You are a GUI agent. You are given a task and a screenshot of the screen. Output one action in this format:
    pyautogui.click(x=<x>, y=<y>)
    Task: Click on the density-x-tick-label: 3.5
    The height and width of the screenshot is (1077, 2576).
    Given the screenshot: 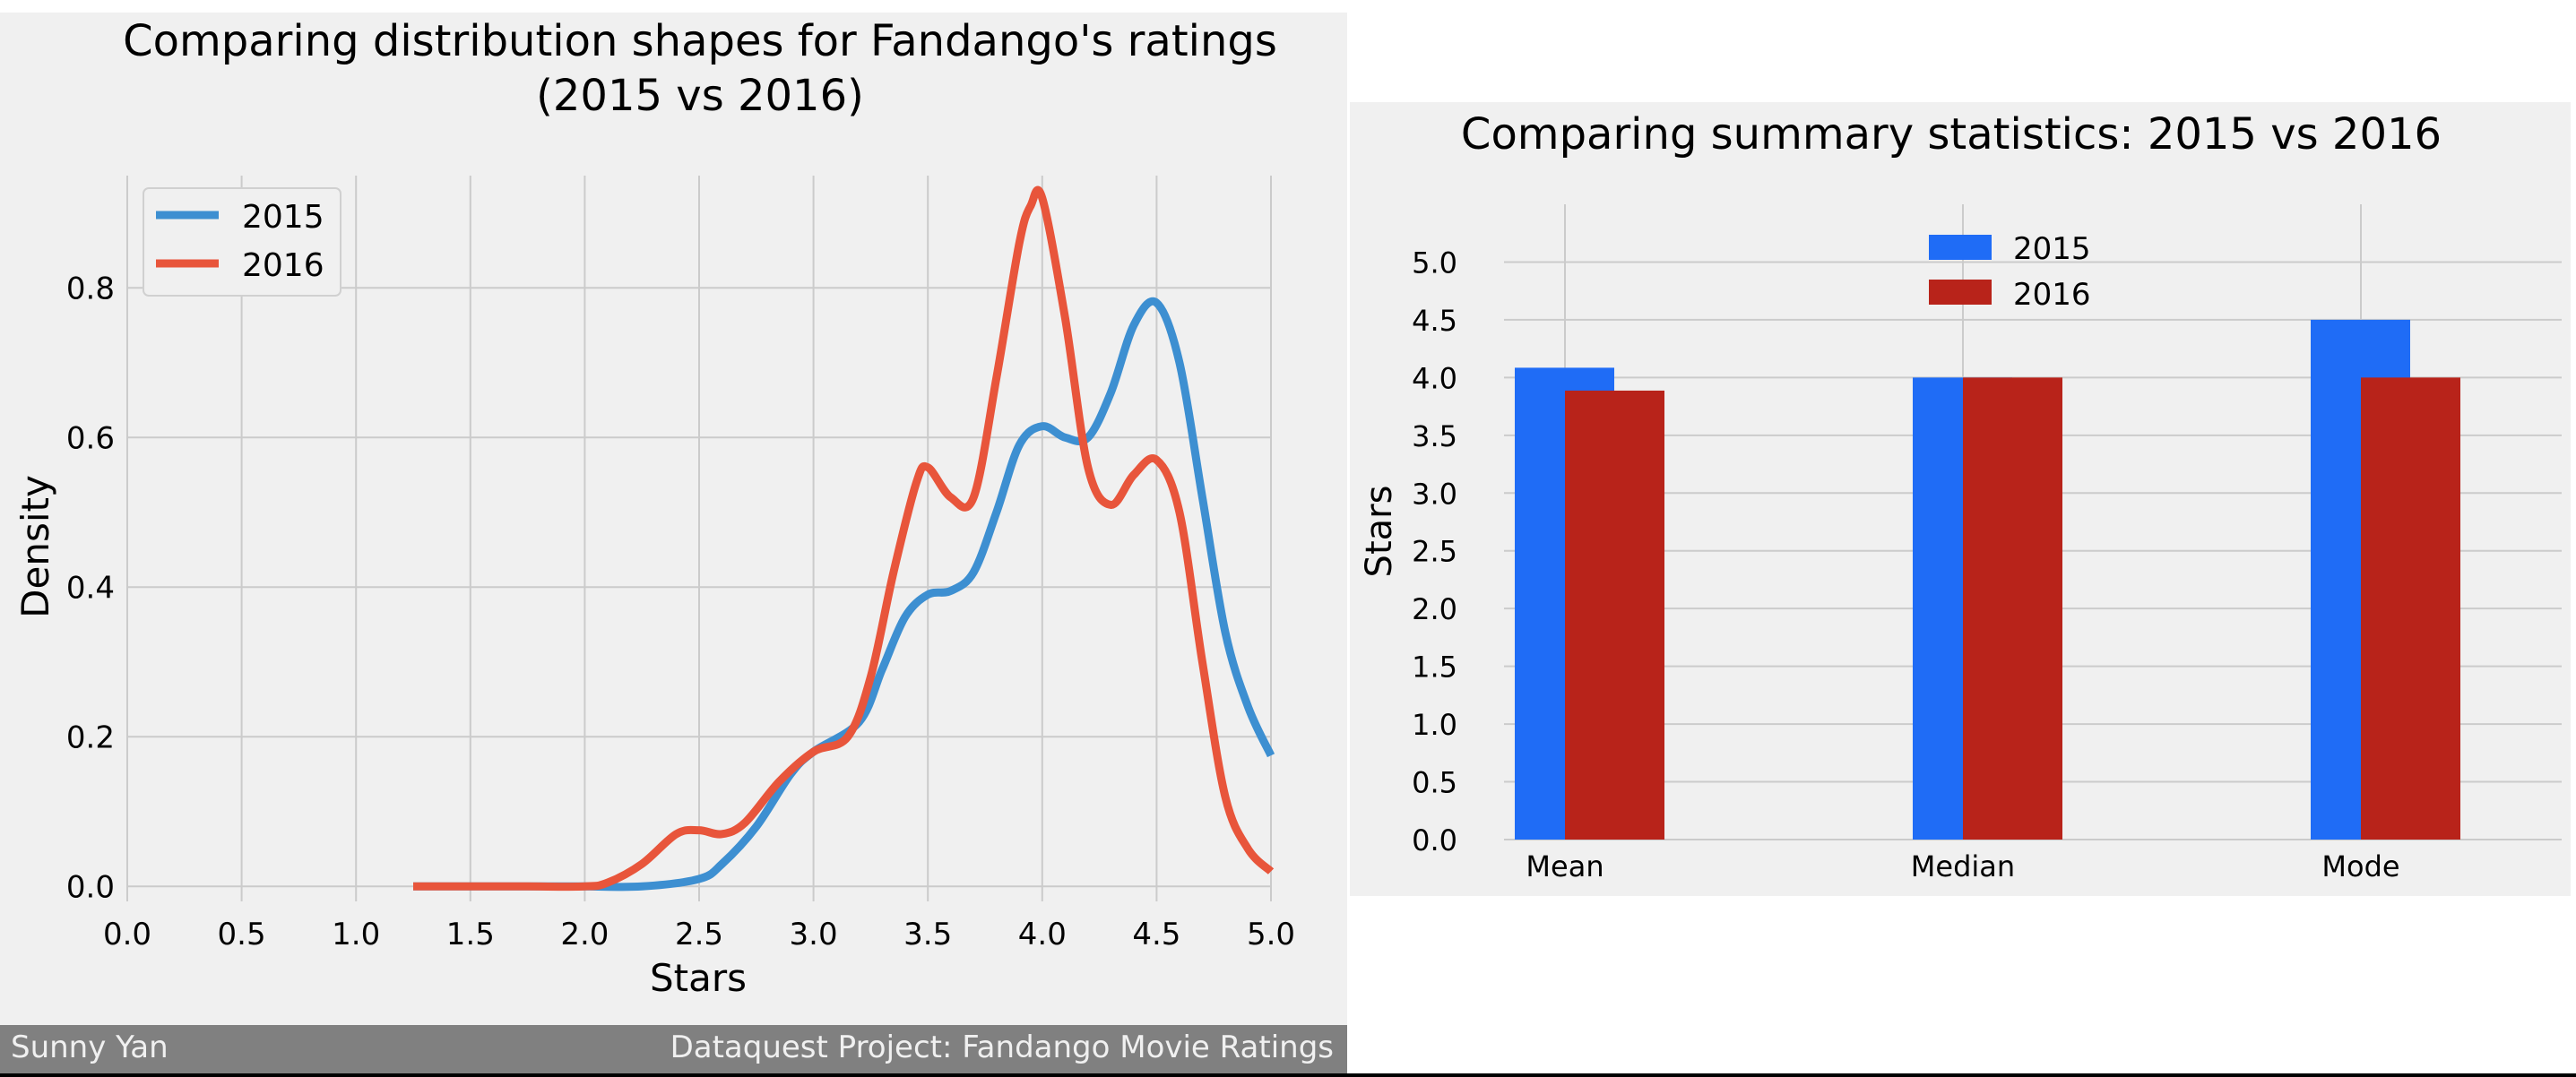 What is the action you would take?
    pyautogui.click(x=927, y=934)
    